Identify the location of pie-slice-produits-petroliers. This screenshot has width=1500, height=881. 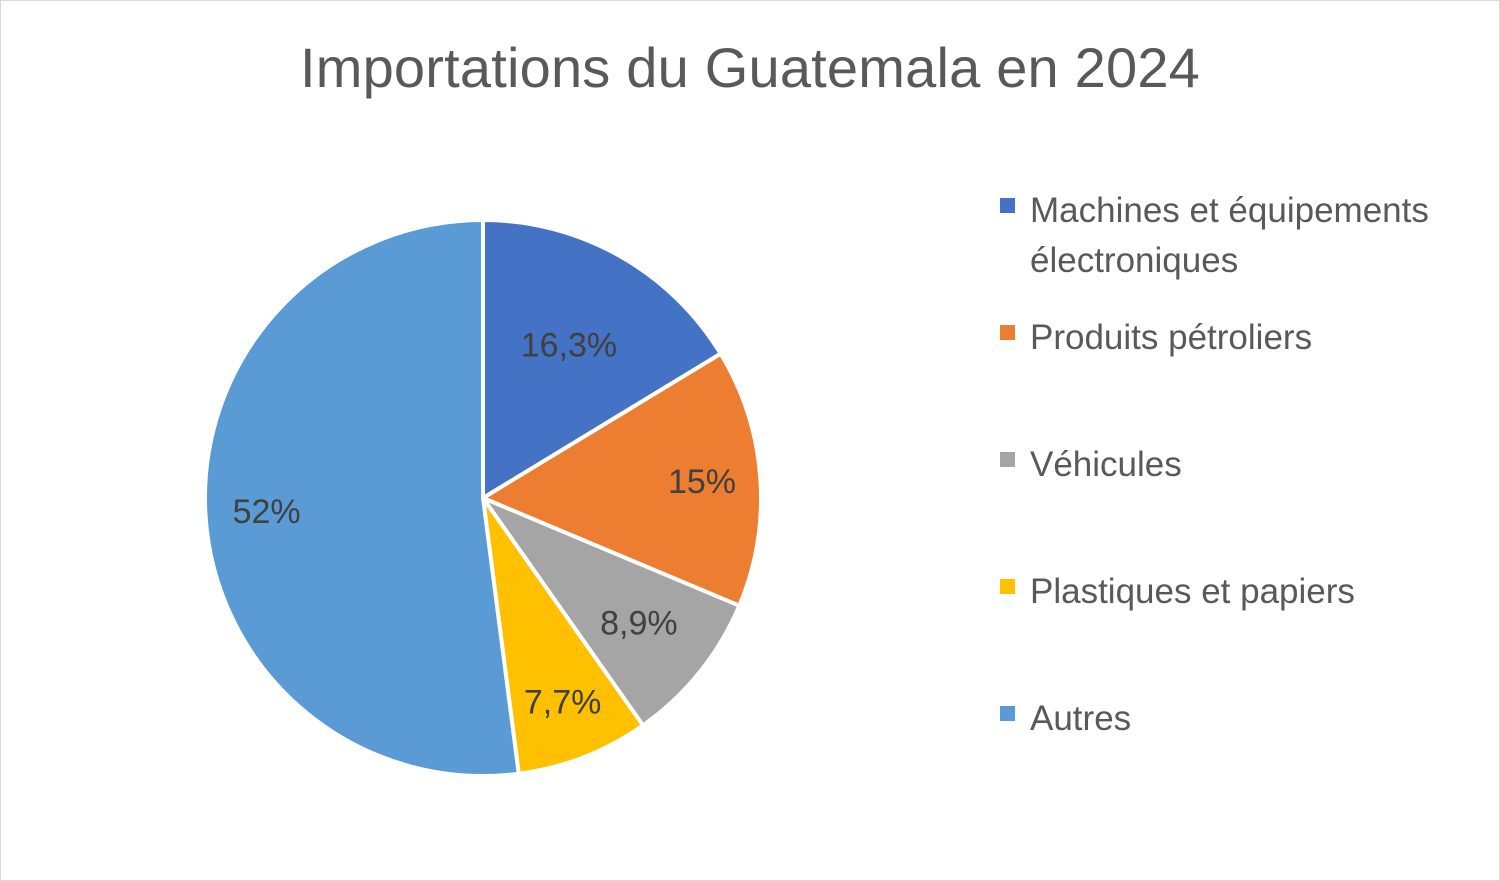
(622, 479).